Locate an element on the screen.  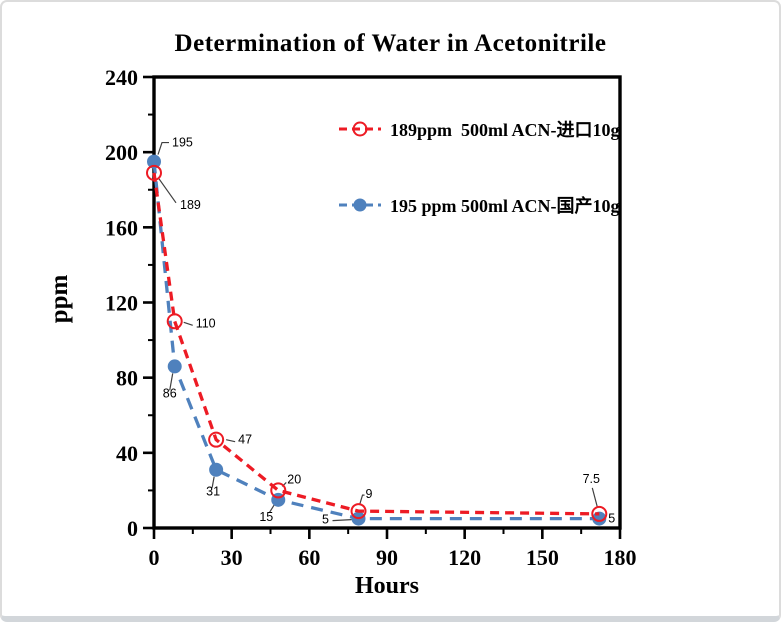
legend-item-0: 189ppm 500ml ACN-进口10g is located at coordinates (479, 129).